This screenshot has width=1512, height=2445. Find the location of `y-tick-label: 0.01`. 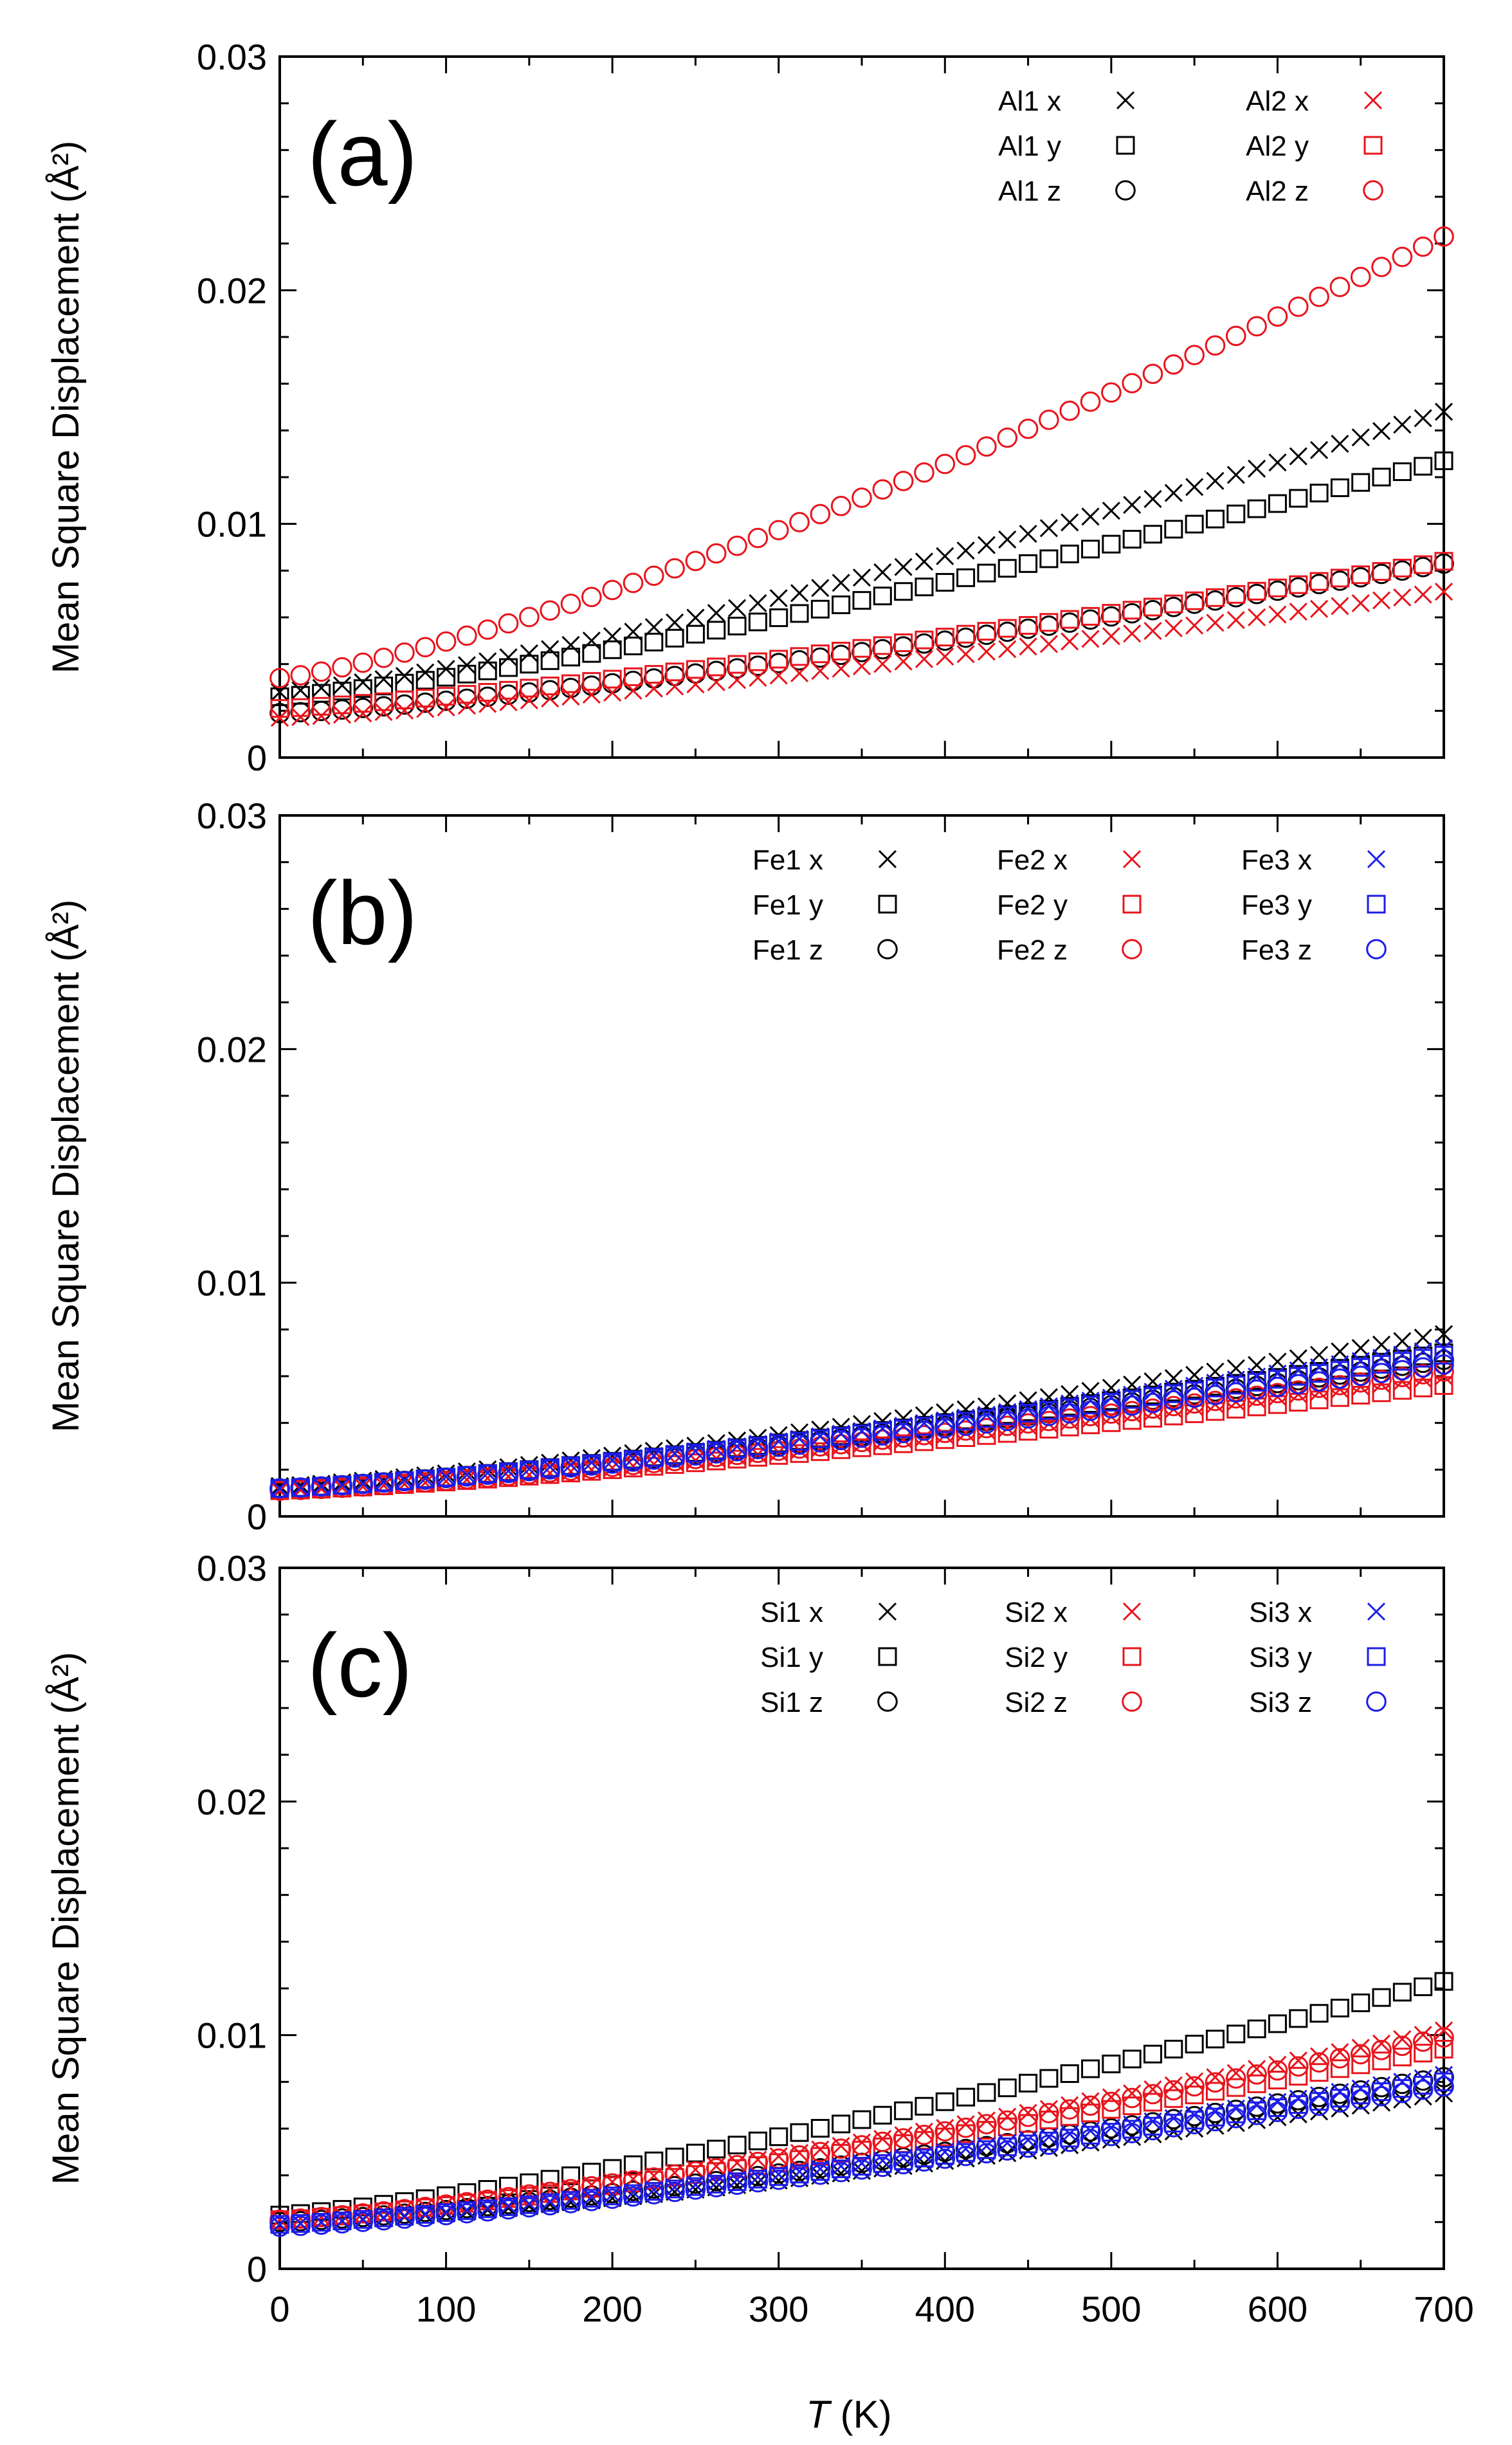

y-tick-label: 0.01 is located at coordinates (232, 1284).